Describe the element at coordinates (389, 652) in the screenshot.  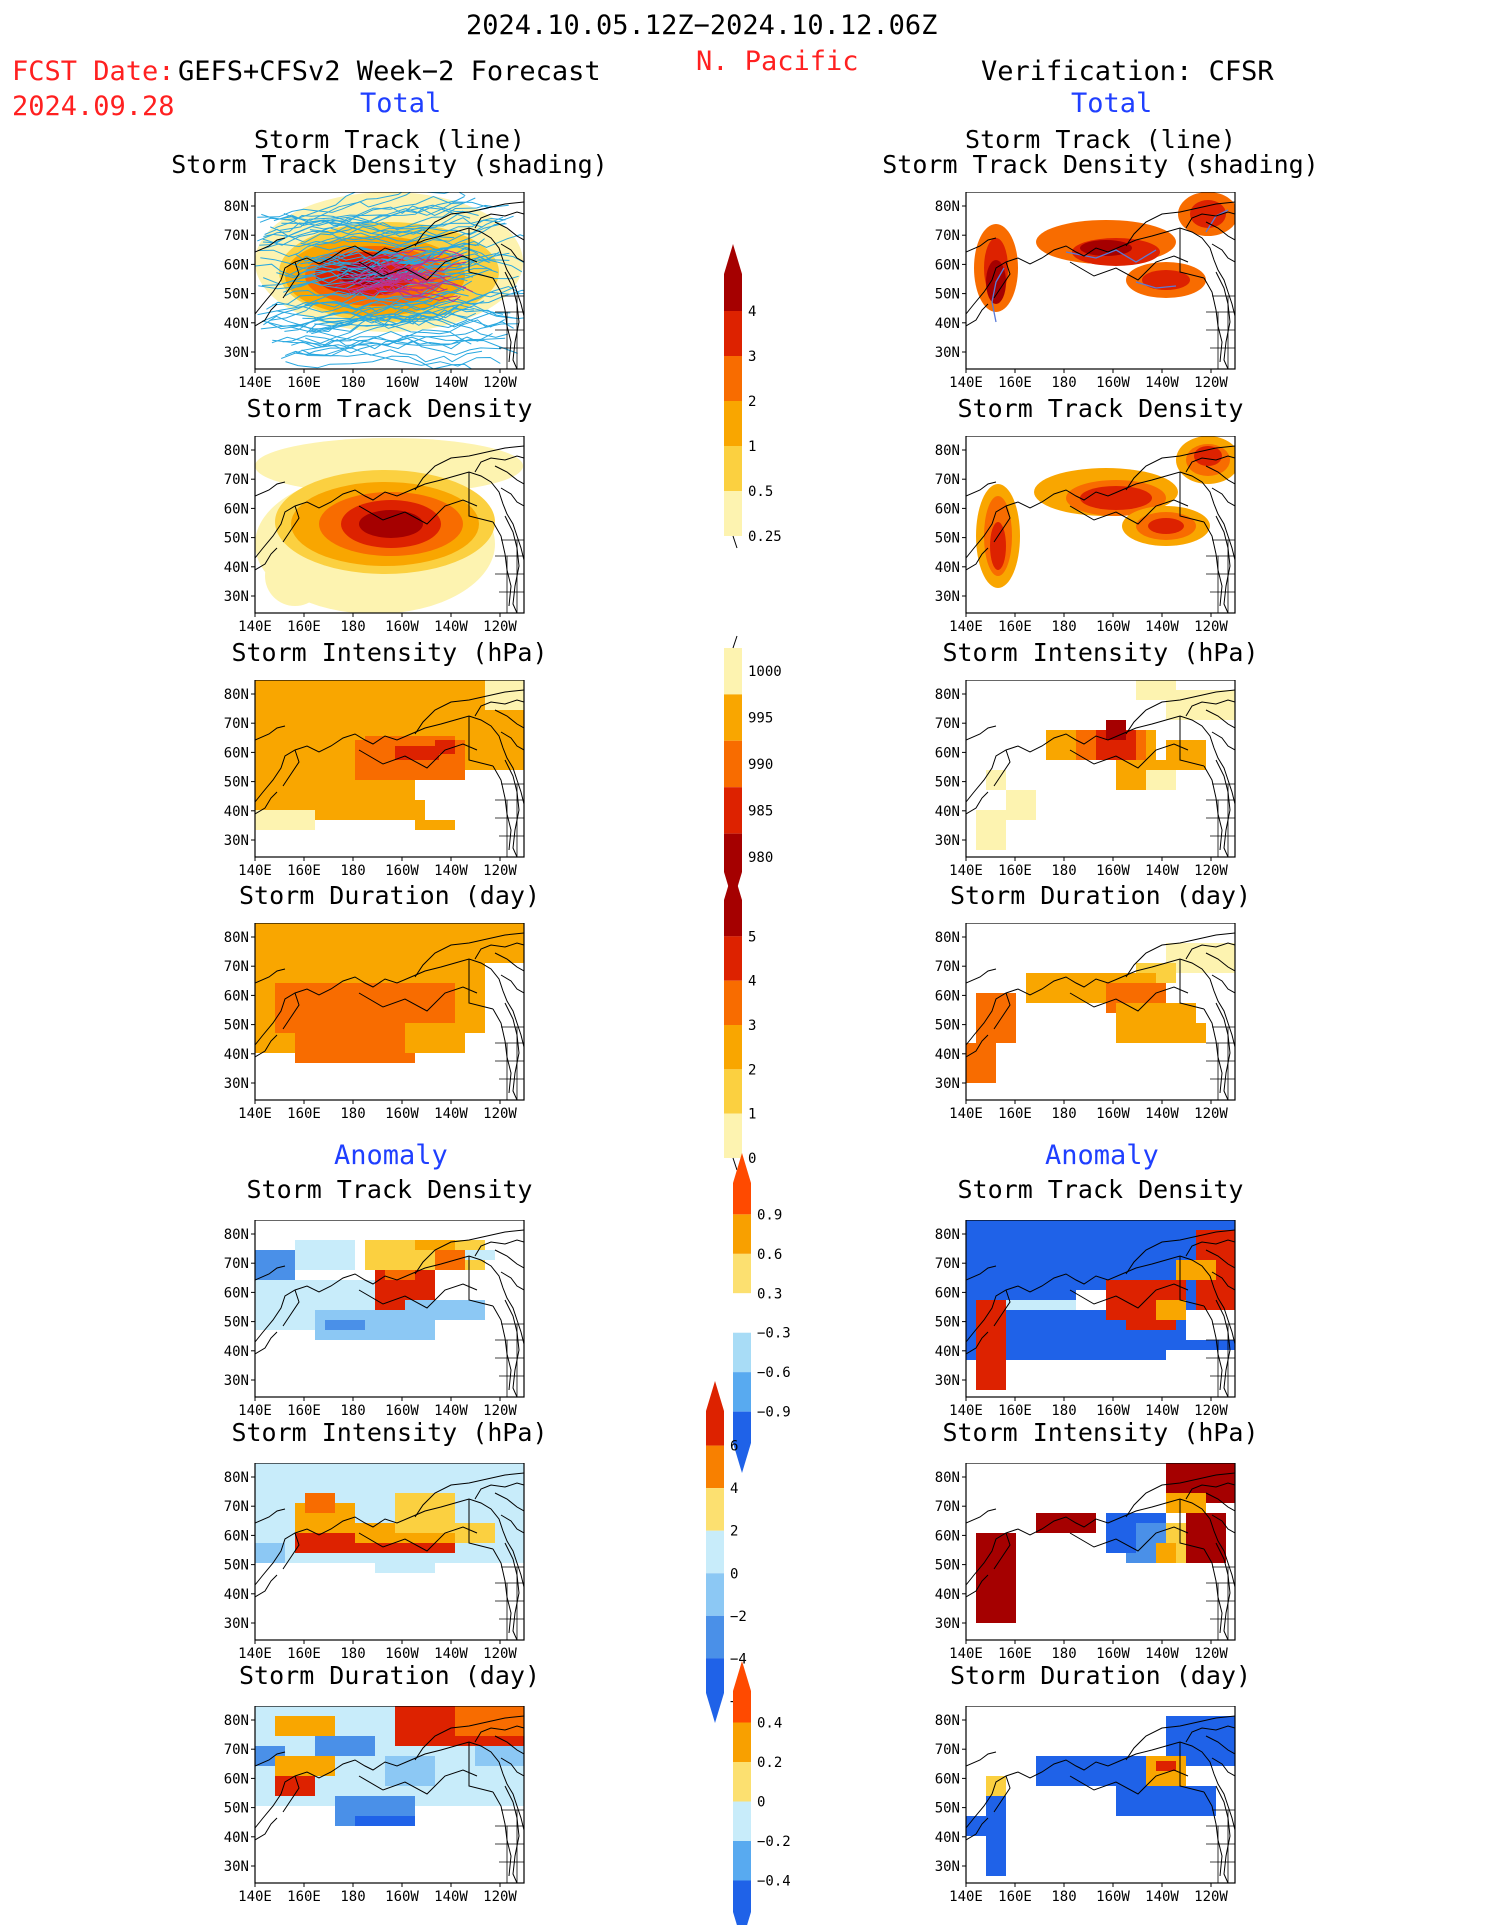
I see `forecast-panel-3-title: Storm Intensity (hPa)` at that location.